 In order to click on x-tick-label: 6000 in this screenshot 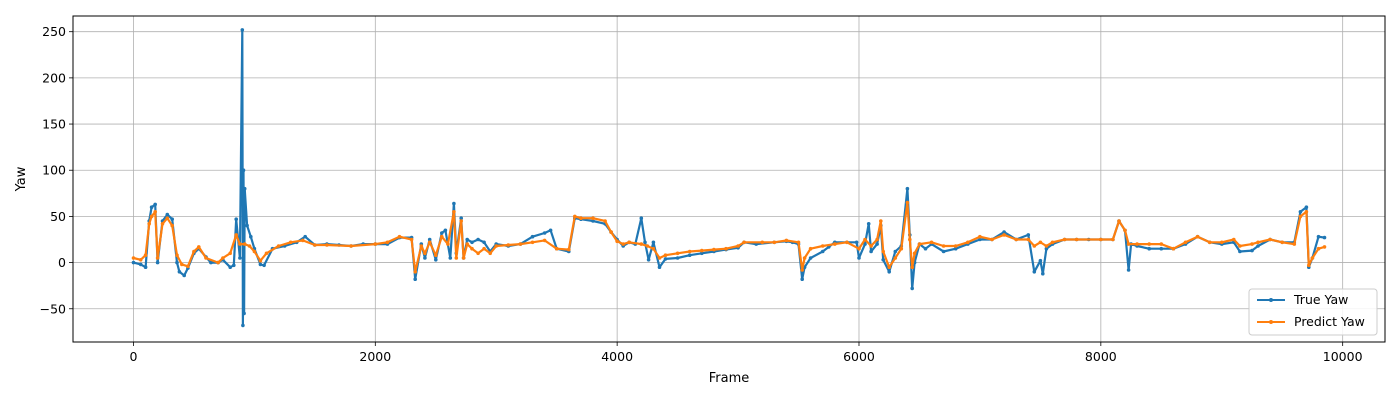, I will do `click(859, 356)`.